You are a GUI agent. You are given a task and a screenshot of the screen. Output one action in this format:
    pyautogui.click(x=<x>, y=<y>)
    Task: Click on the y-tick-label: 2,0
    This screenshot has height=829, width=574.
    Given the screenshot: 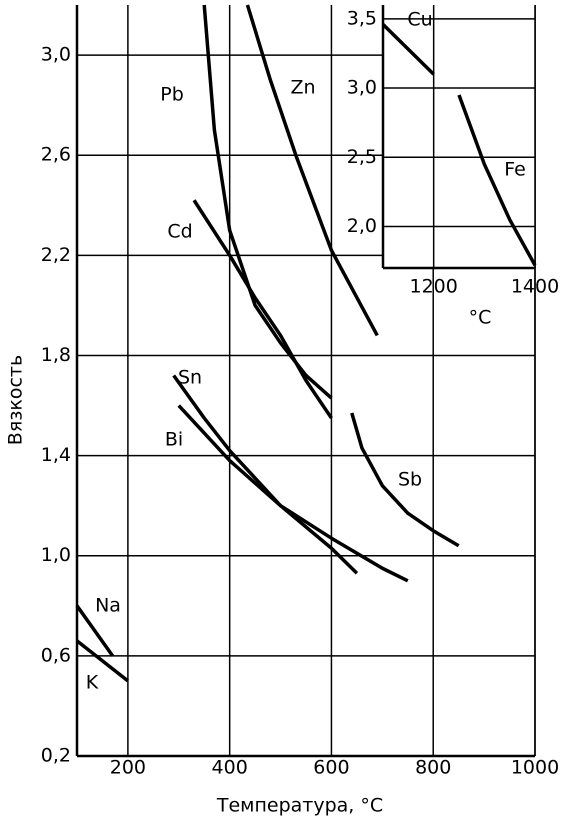 What is the action you would take?
    pyautogui.click(x=362, y=226)
    